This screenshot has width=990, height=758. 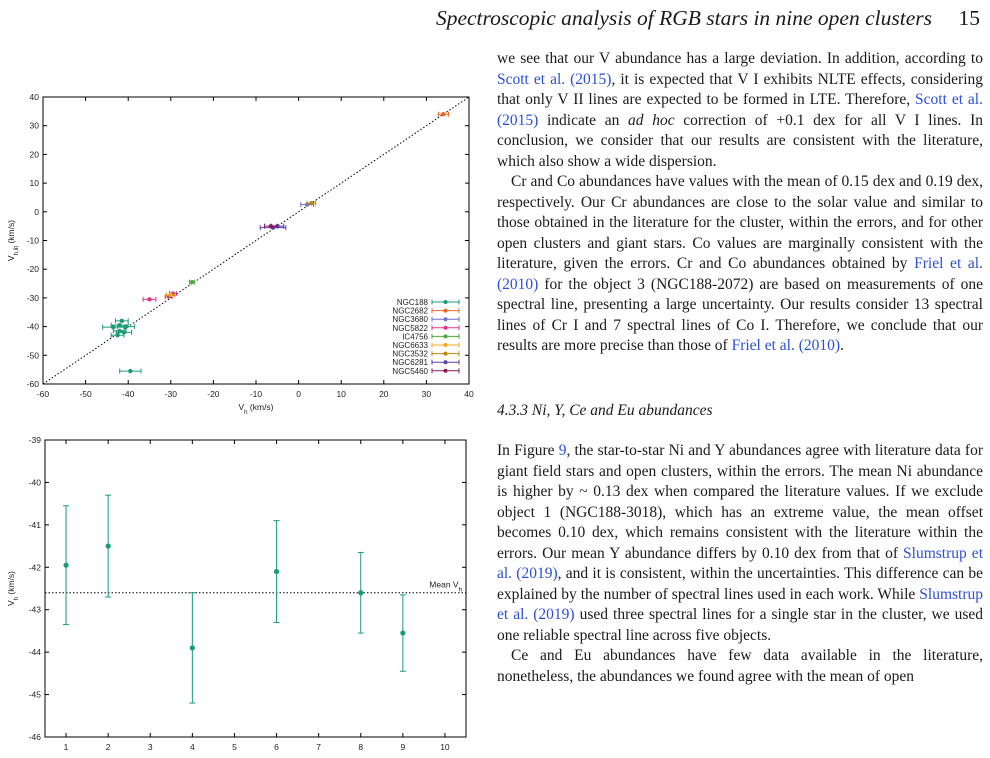 I want to click on y-tick-label: -39, so click(x=35, y=440).